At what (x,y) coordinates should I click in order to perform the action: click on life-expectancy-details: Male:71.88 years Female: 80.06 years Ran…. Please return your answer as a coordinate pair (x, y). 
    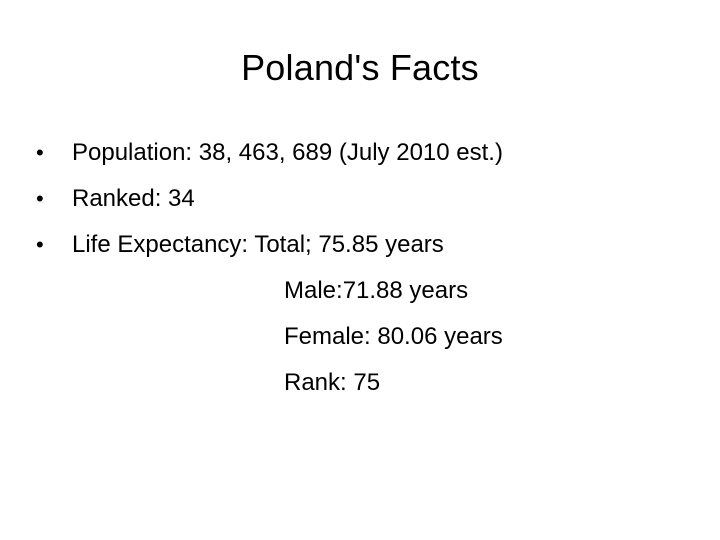
    Looking at the image, I should click on (393, 337).